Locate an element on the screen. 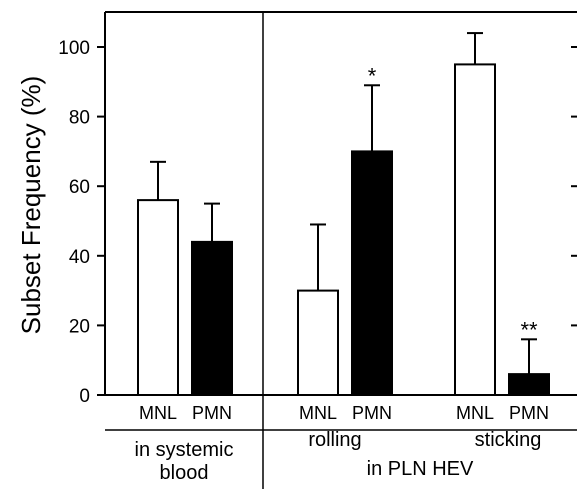 Image resolution: width=577 pixels, height=489 pixels. x-tick-label-pmn-blood: PMN is located at coordinates (212, 413).